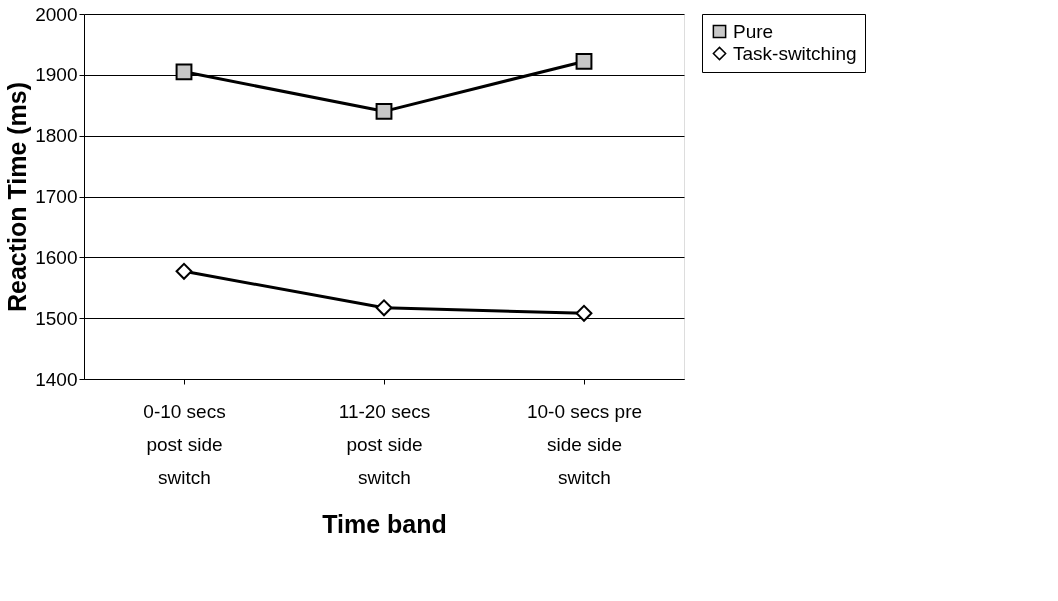 Image resolution: width=1058 pixels, height=601 pixels. Describe the element at coordinates (384, 523) in the screenshot. I see `x-axis-title: Time band` at that location.